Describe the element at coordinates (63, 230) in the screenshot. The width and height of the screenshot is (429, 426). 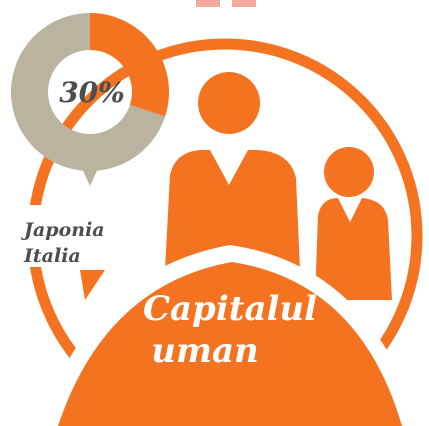
I see `legend-item: Japonia` at that location.